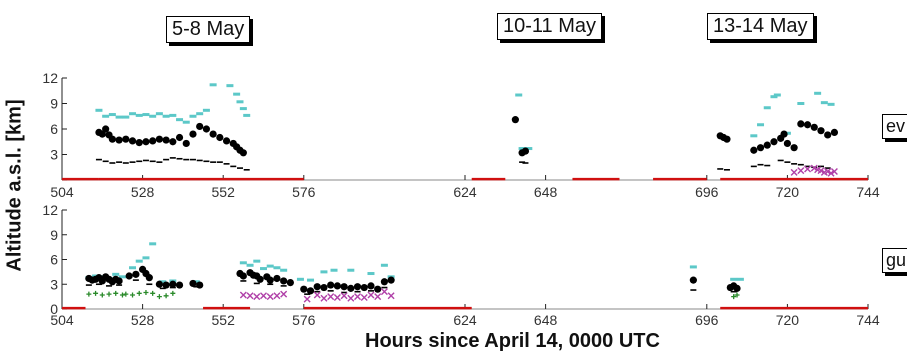 Image resolution: width=907 pixels, height=360 pixels. Describe the element at coordinates (550, 26) in the screenshot. I see `event-label-10-11-may: 10-11 May` at that location.